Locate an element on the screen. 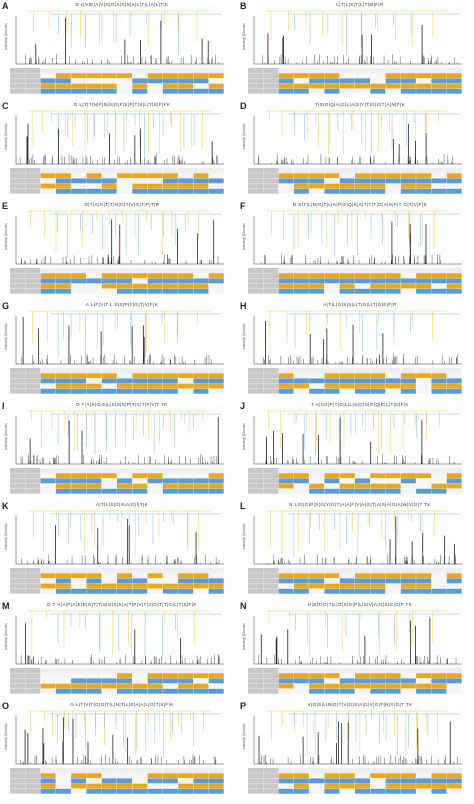 The width and height of the screenshot is (474, 804). y-axis-label: Intensity (Counts) is located at coordinates (6, 36).